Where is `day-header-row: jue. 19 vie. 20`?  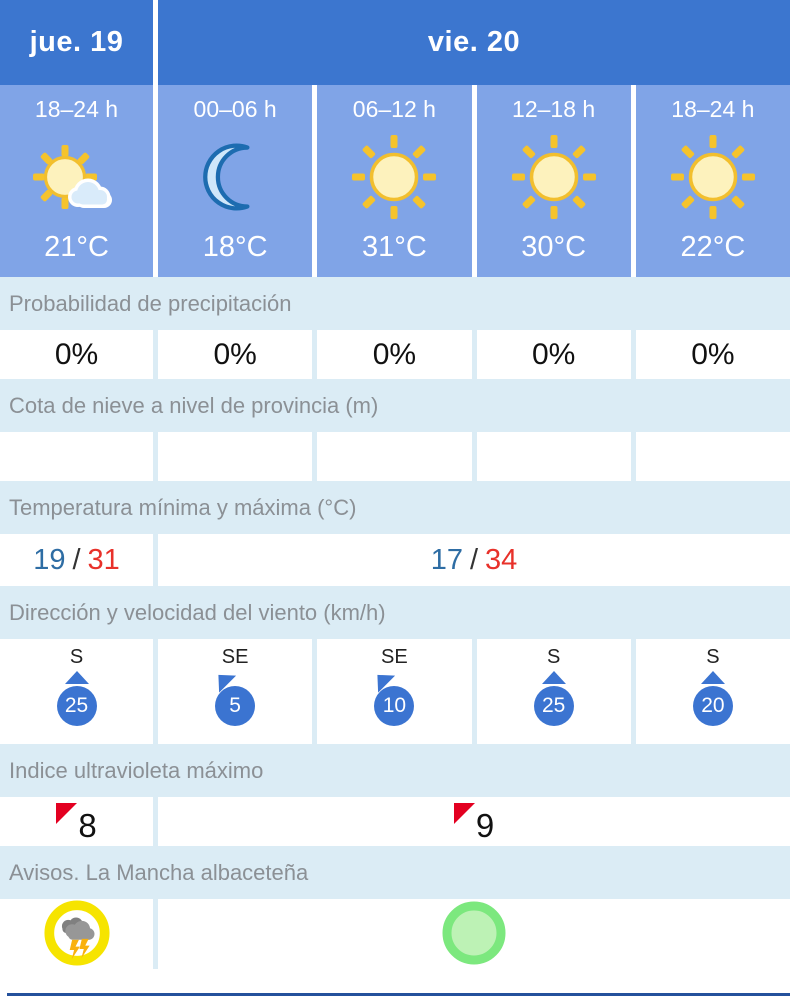
day-header-row: jue. 19 vie. 20 is located at coordinates (395, 42).